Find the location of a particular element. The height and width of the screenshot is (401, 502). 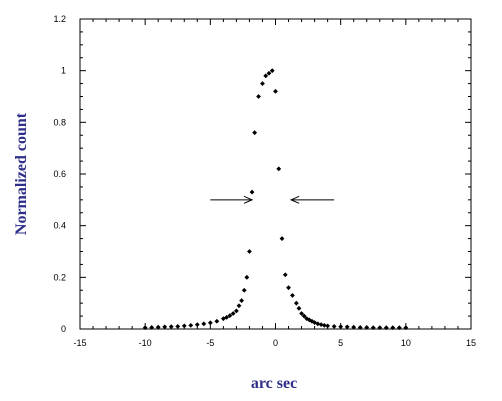

y-axis-title: Normalized count is located at coordinates (21, 173).